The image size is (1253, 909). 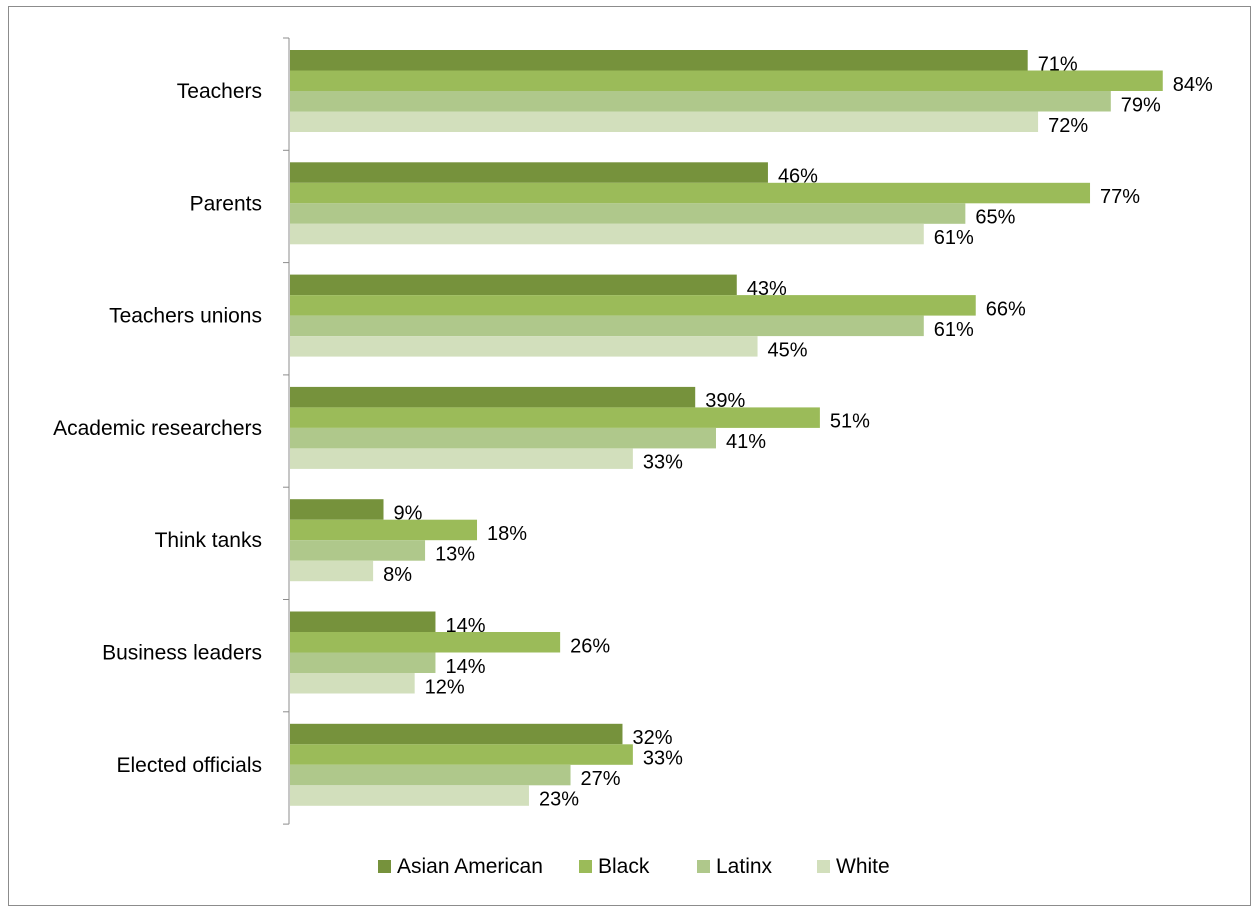 What do you see at coordinates (798, 177) in the screenshot?
I see `data-label: 46%` at bounding box center [798, 177].